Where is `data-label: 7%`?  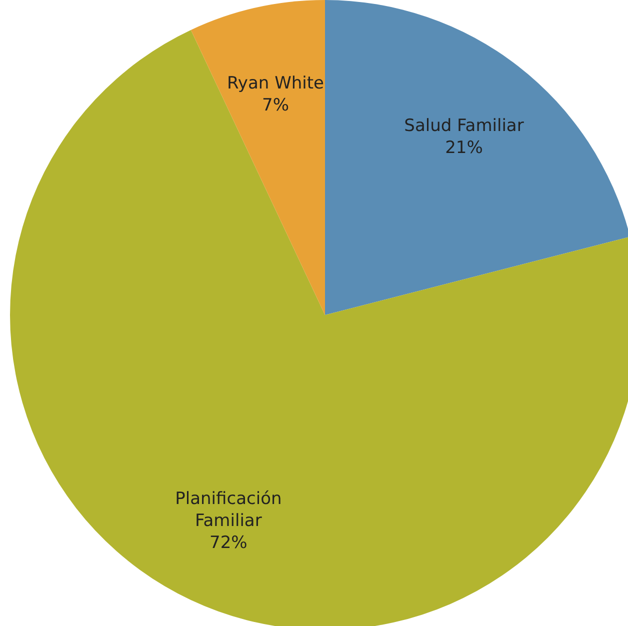 data-label: 7% is located at coordinates (276, 106).